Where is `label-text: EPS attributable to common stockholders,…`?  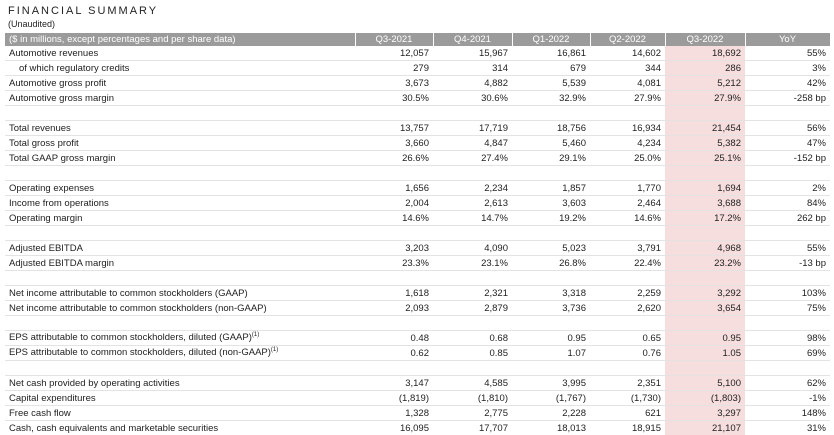
label-text: EPS attributable to common stockholders,… is located at coordinates (140, 353).